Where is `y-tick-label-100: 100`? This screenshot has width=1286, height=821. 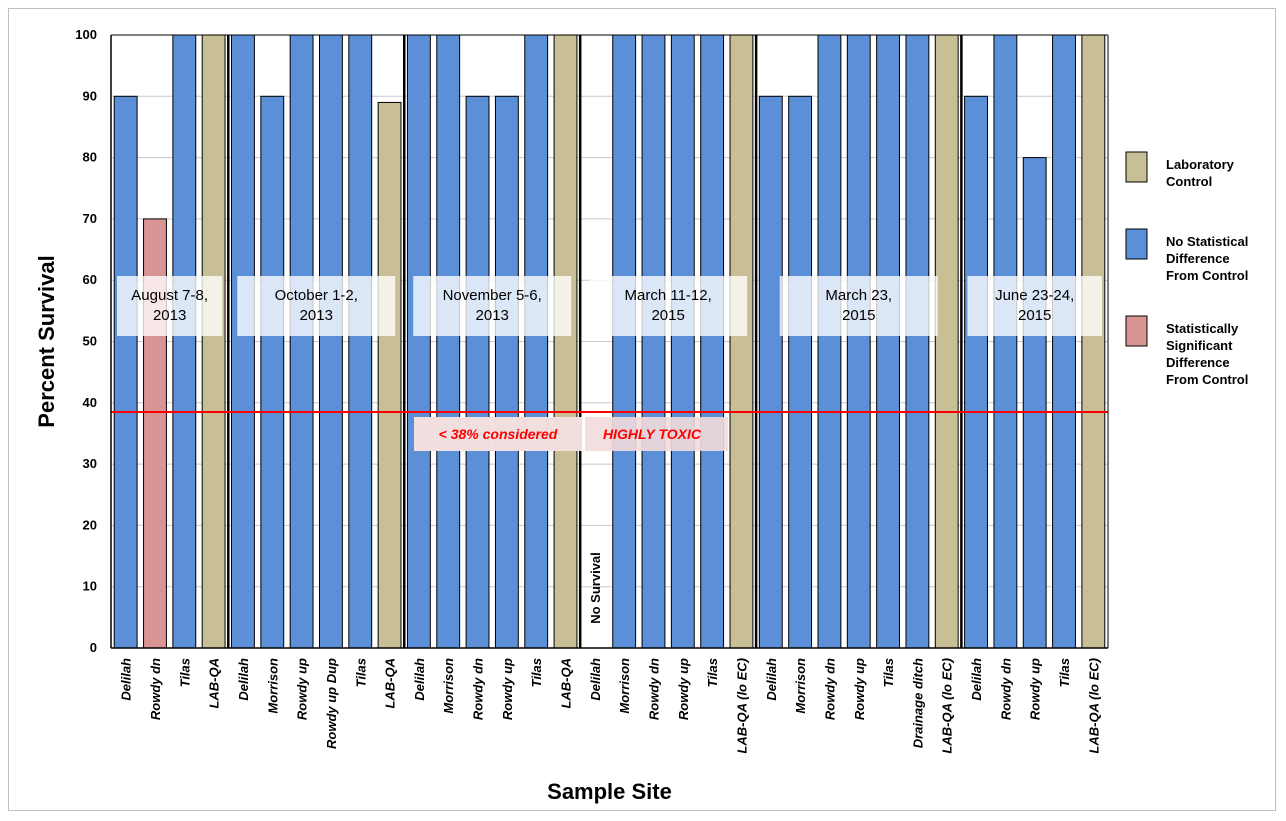
y-tick-label-100: 100 is located at coordinates (86, 34).